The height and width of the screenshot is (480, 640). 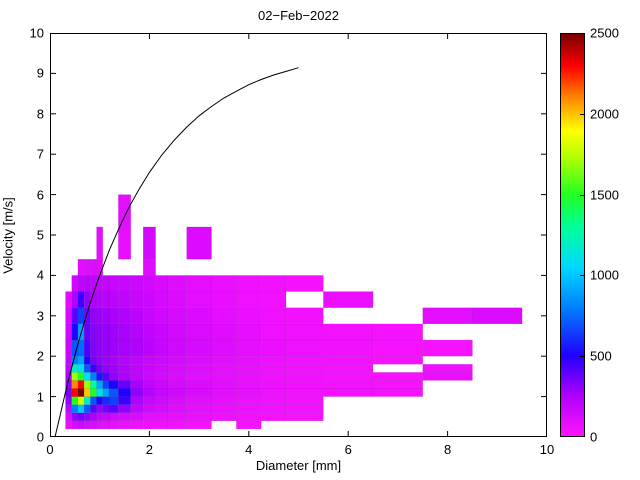 I want to click on y-tick-label: 9, so click(x=40, y=73).